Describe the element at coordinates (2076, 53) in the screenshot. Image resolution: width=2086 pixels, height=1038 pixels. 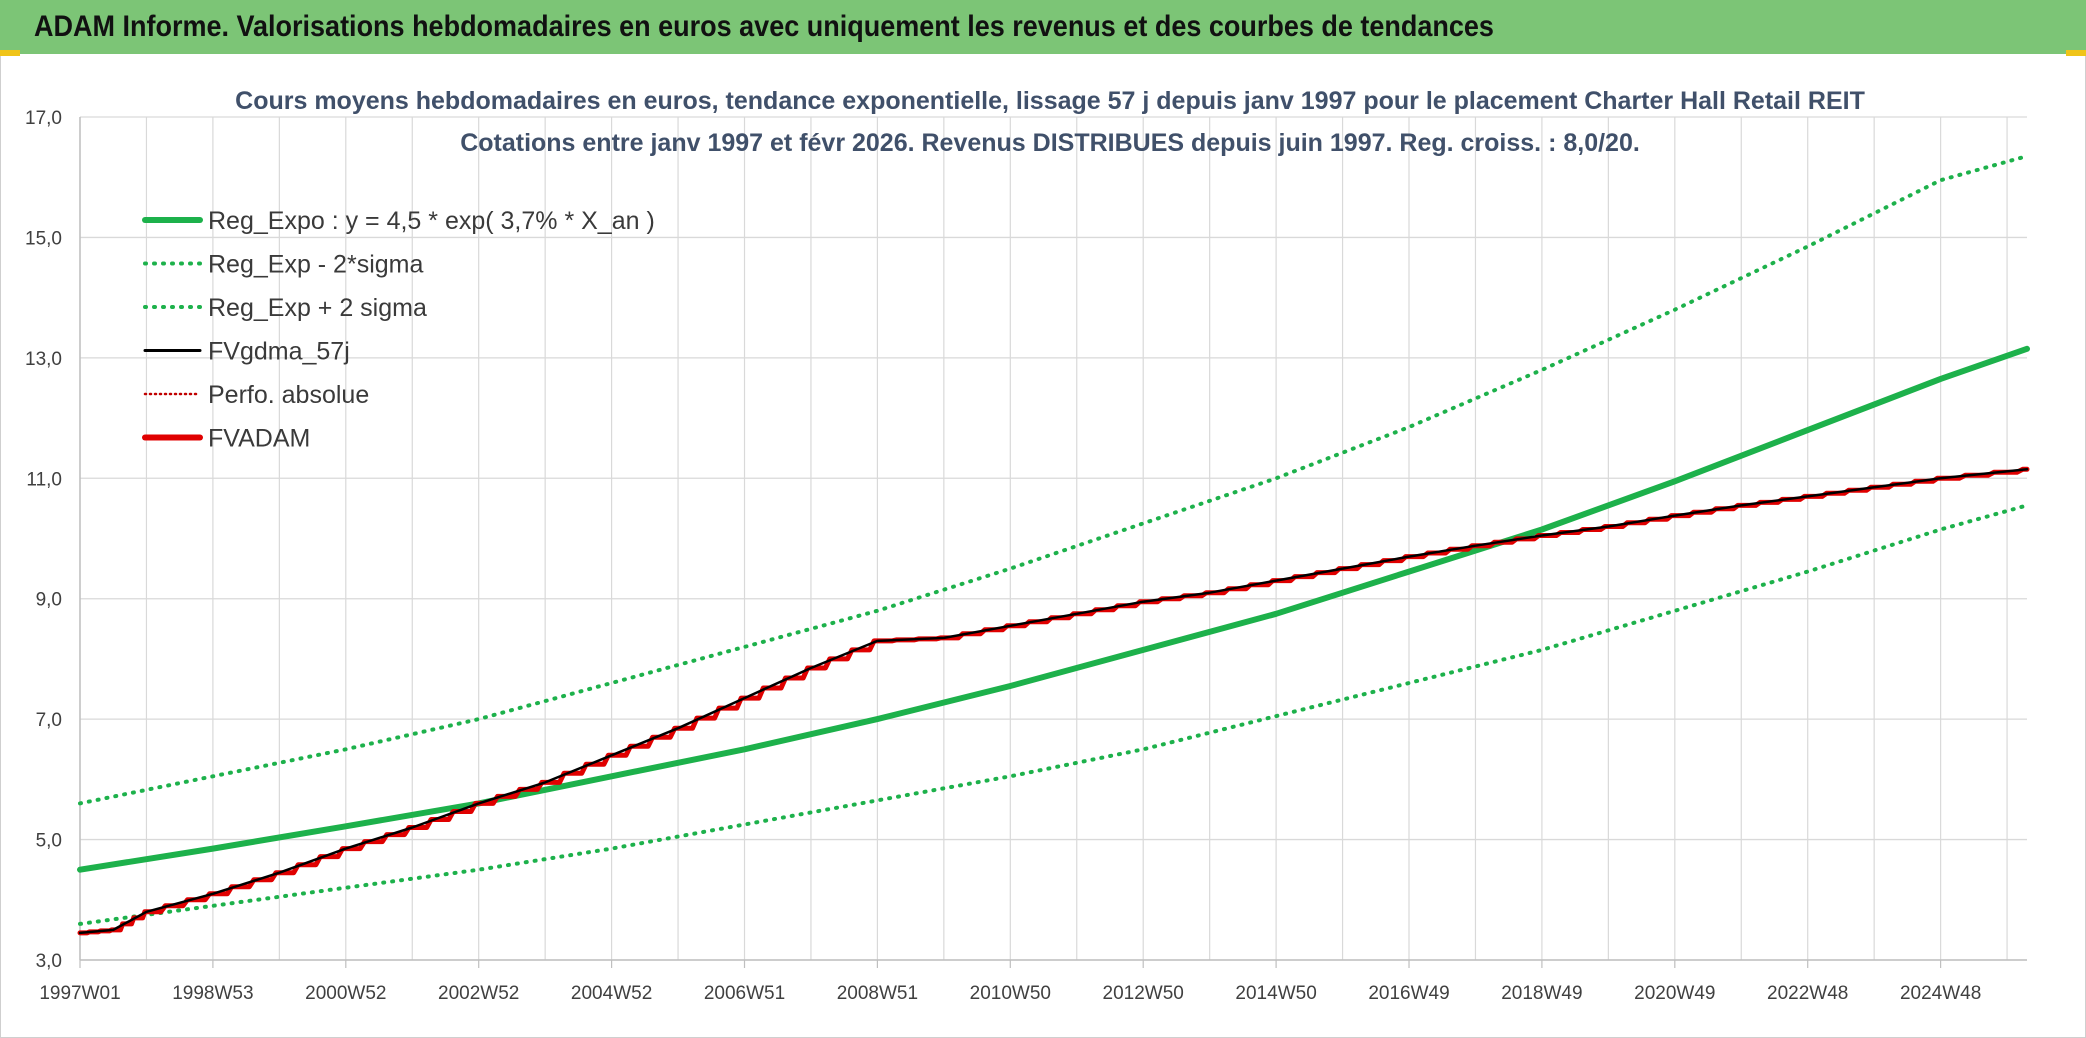
I see `corner-accent-right` at that location.